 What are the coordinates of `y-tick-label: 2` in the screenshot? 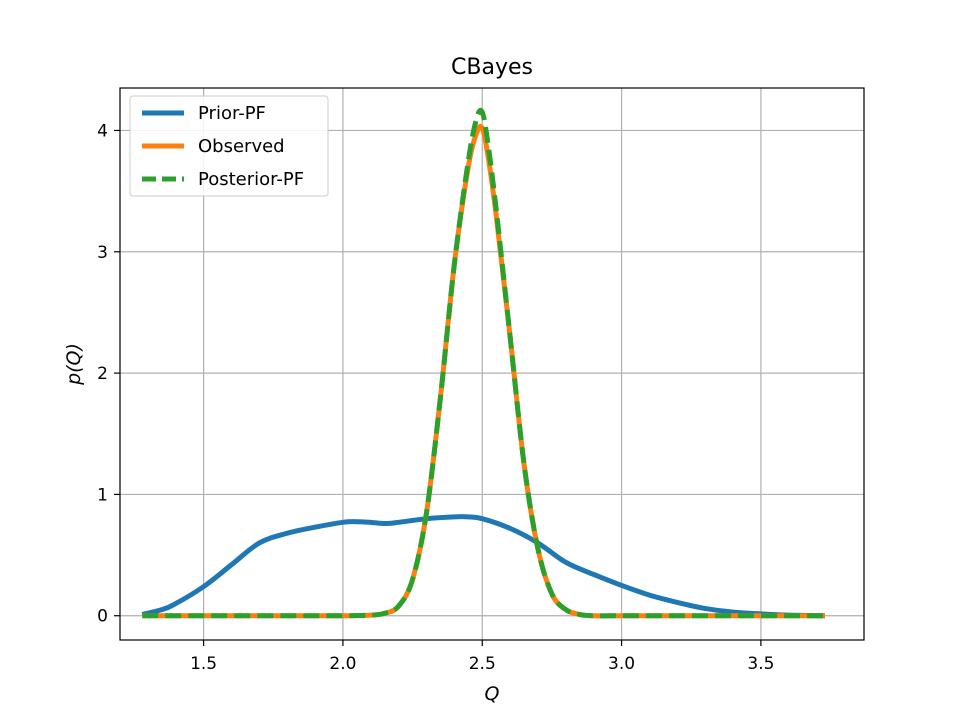 It's located at (102, 374).